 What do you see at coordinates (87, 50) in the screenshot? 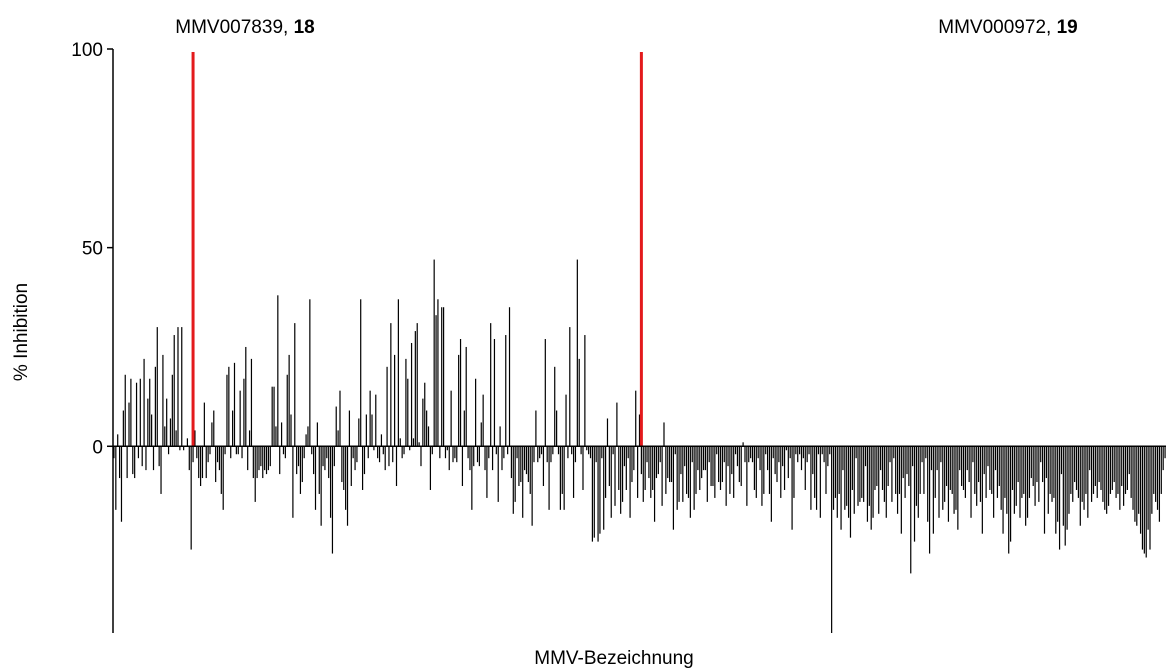
I see `y-tick-label: 100` at bounding box center [87, 50].